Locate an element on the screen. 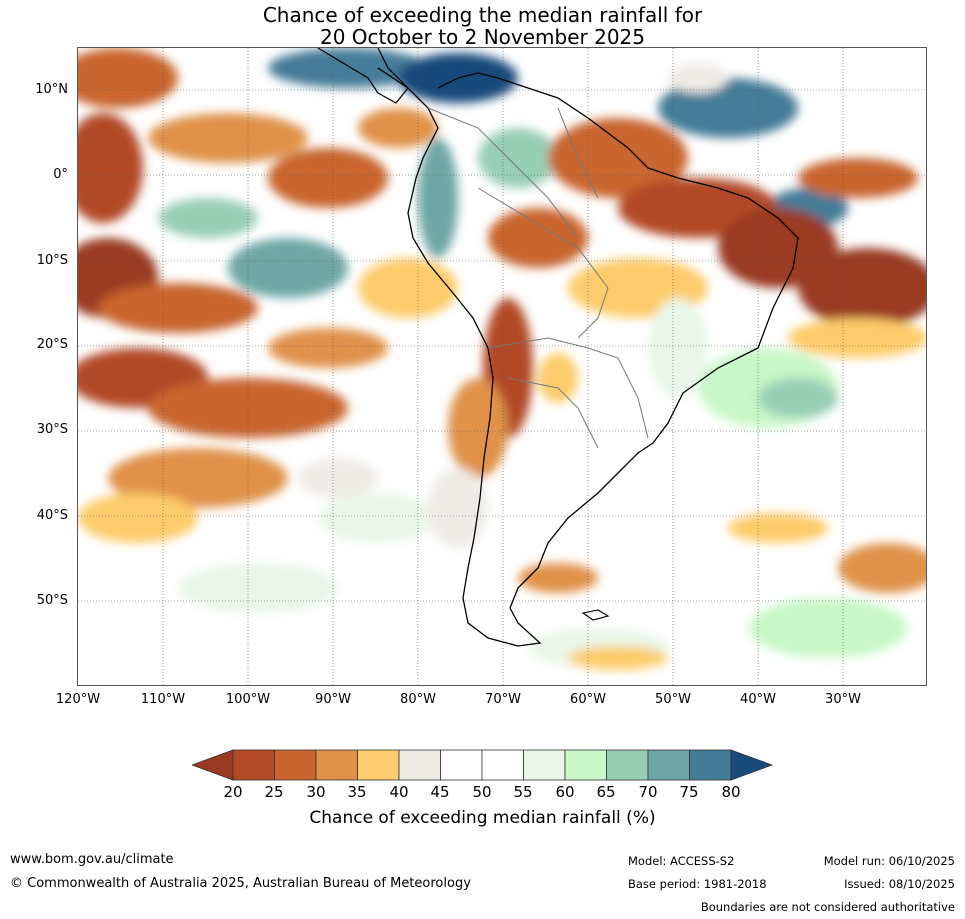 Image resolution: width=965 pixels, height=919 pixels. colorbar-tick-35: 35 is located at coordinates (357, 792).